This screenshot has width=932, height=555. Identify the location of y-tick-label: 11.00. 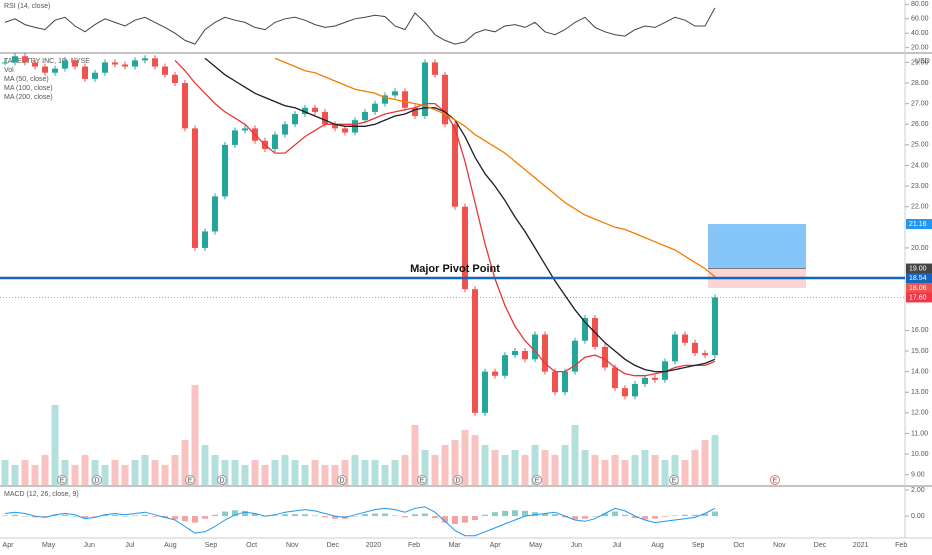
(919, 433).